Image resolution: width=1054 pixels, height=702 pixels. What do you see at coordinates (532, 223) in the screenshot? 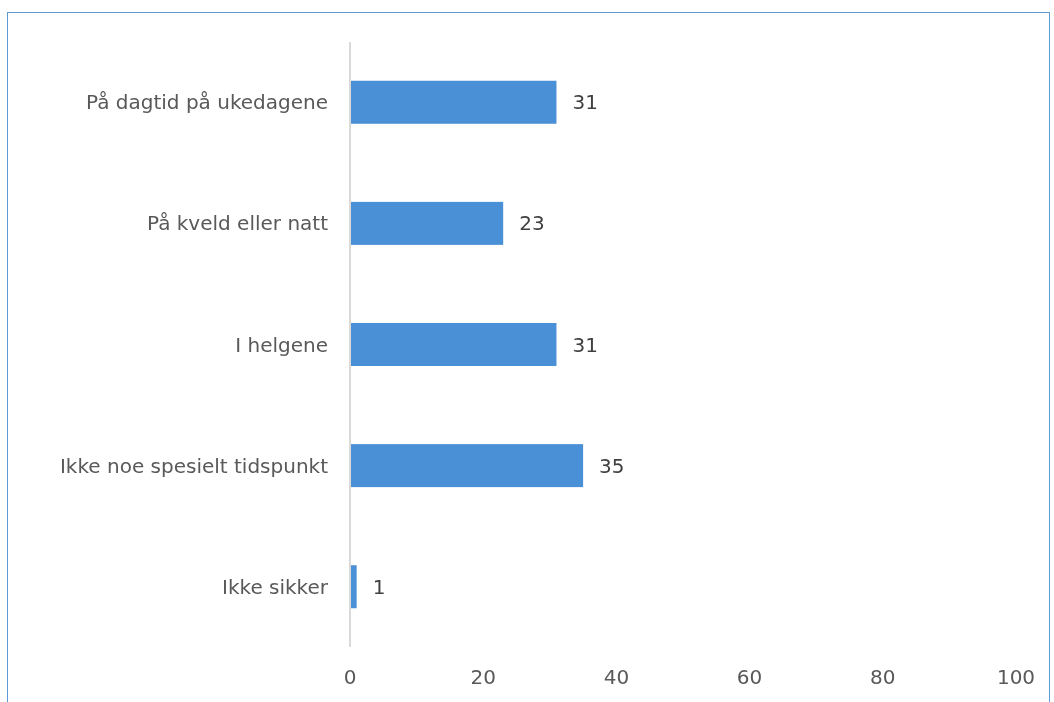
I see `data-label: 23` at bounding box center [532, 223].